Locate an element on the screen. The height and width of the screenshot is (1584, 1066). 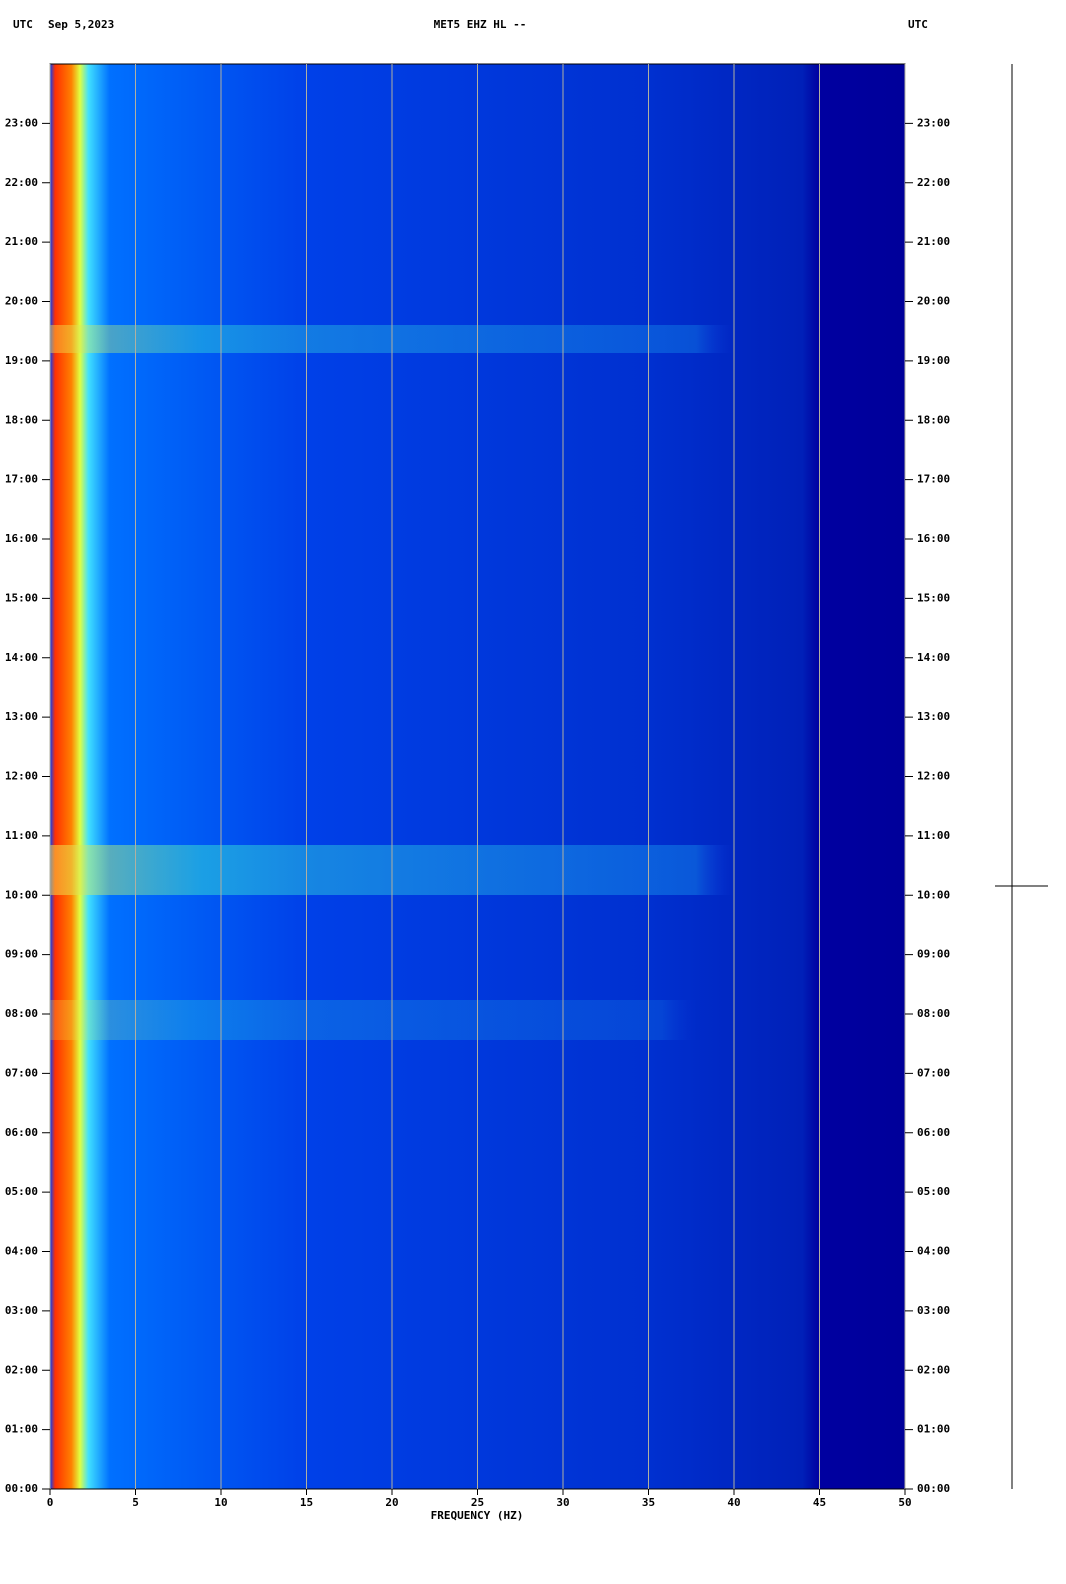
x-tick-label: 25 is located at coordinates (477, 1502).